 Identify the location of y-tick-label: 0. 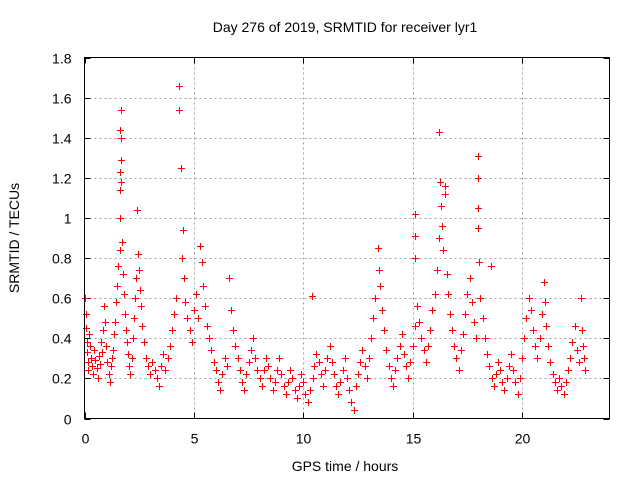
(68, 420).